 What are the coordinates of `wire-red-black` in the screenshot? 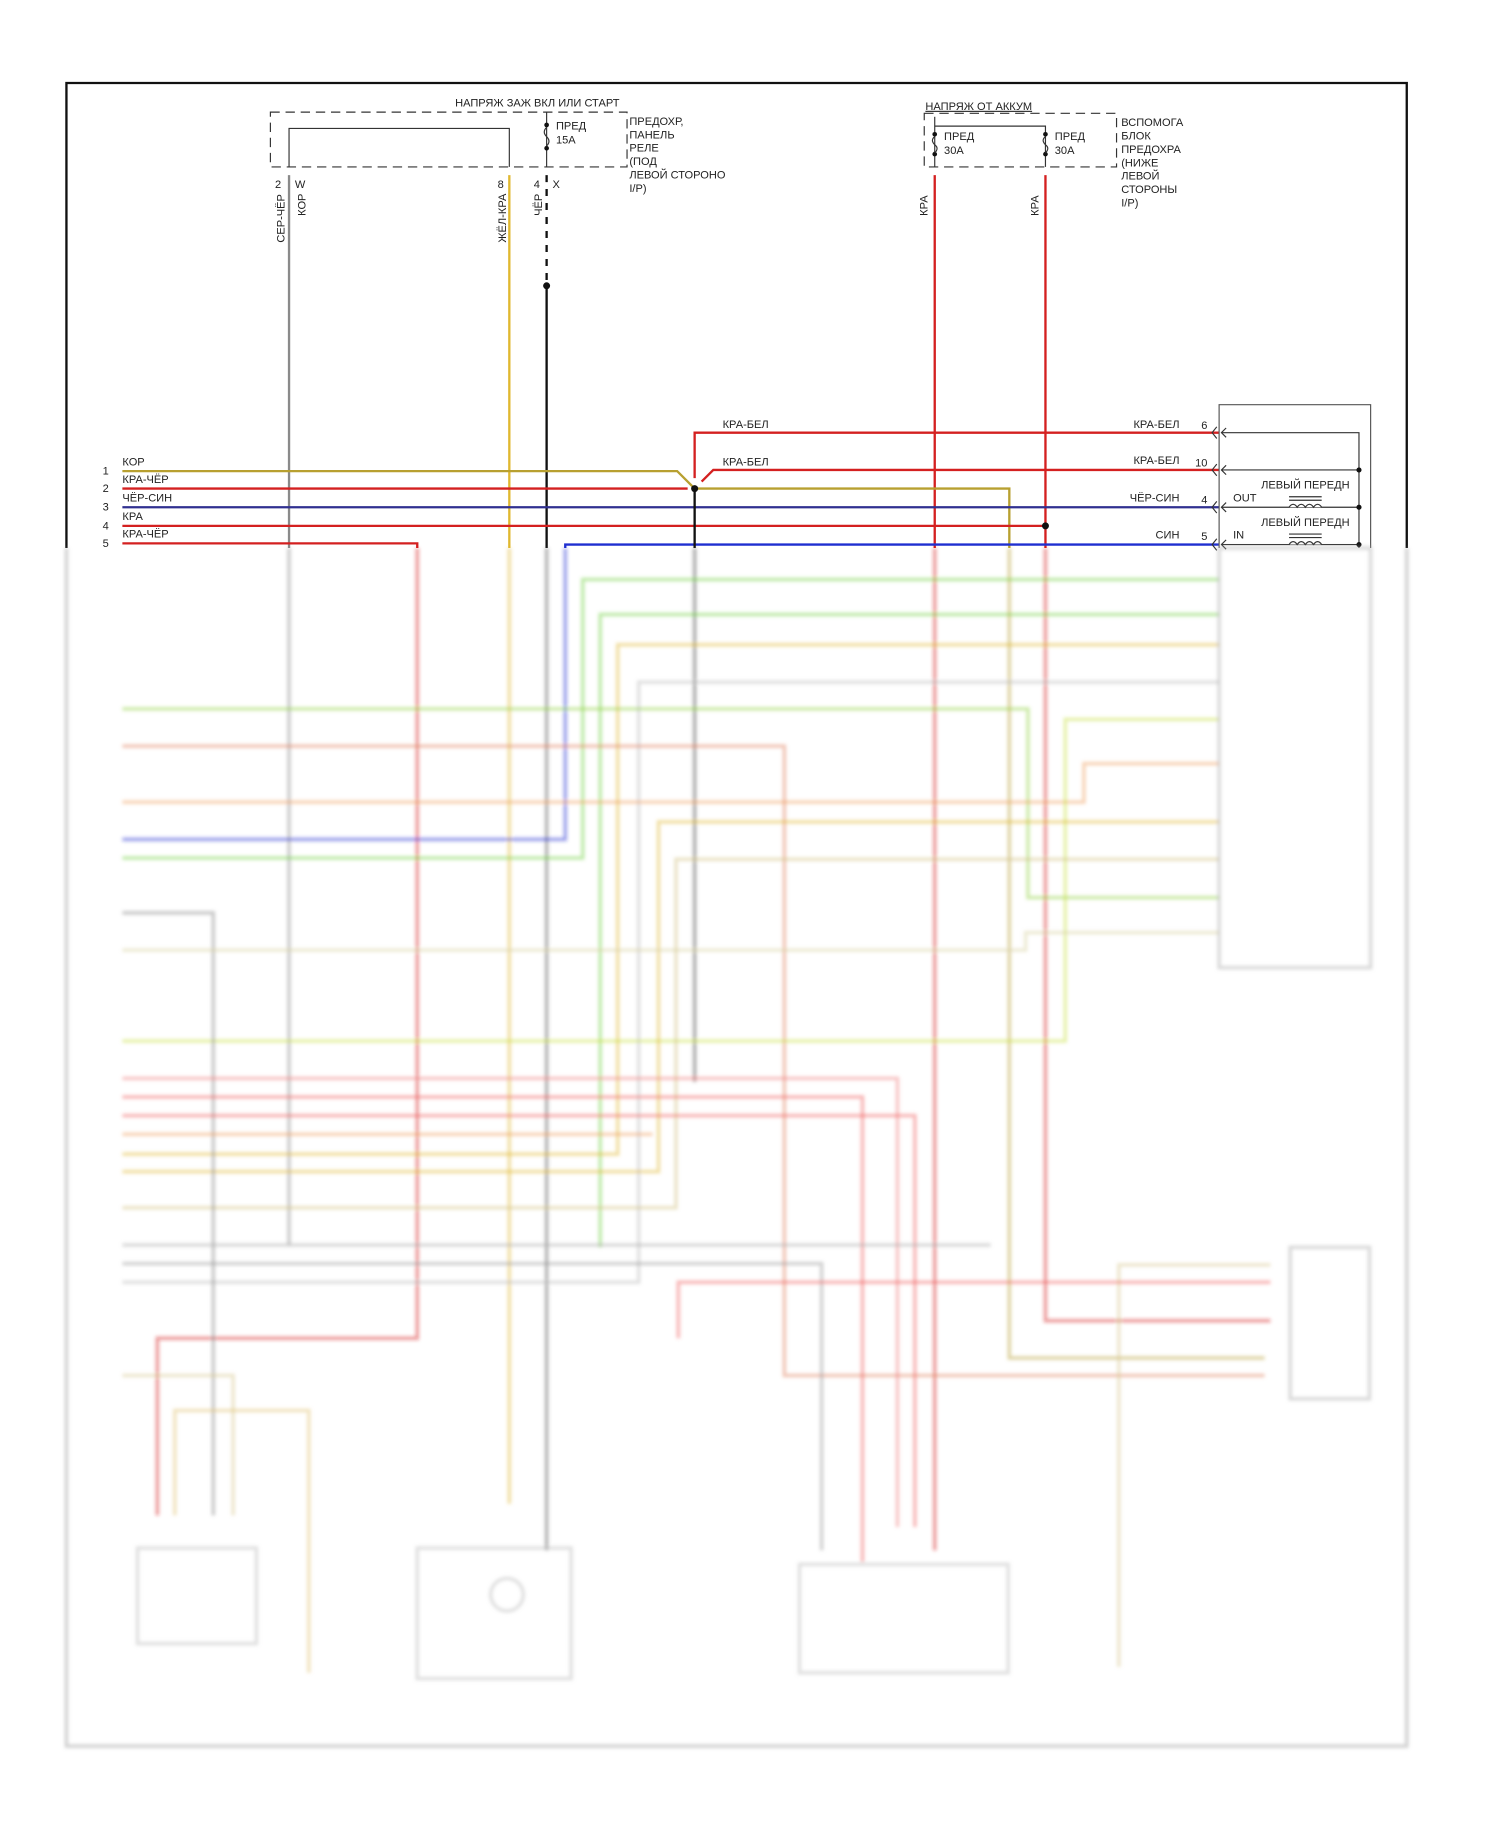 It's located at (270, 545).